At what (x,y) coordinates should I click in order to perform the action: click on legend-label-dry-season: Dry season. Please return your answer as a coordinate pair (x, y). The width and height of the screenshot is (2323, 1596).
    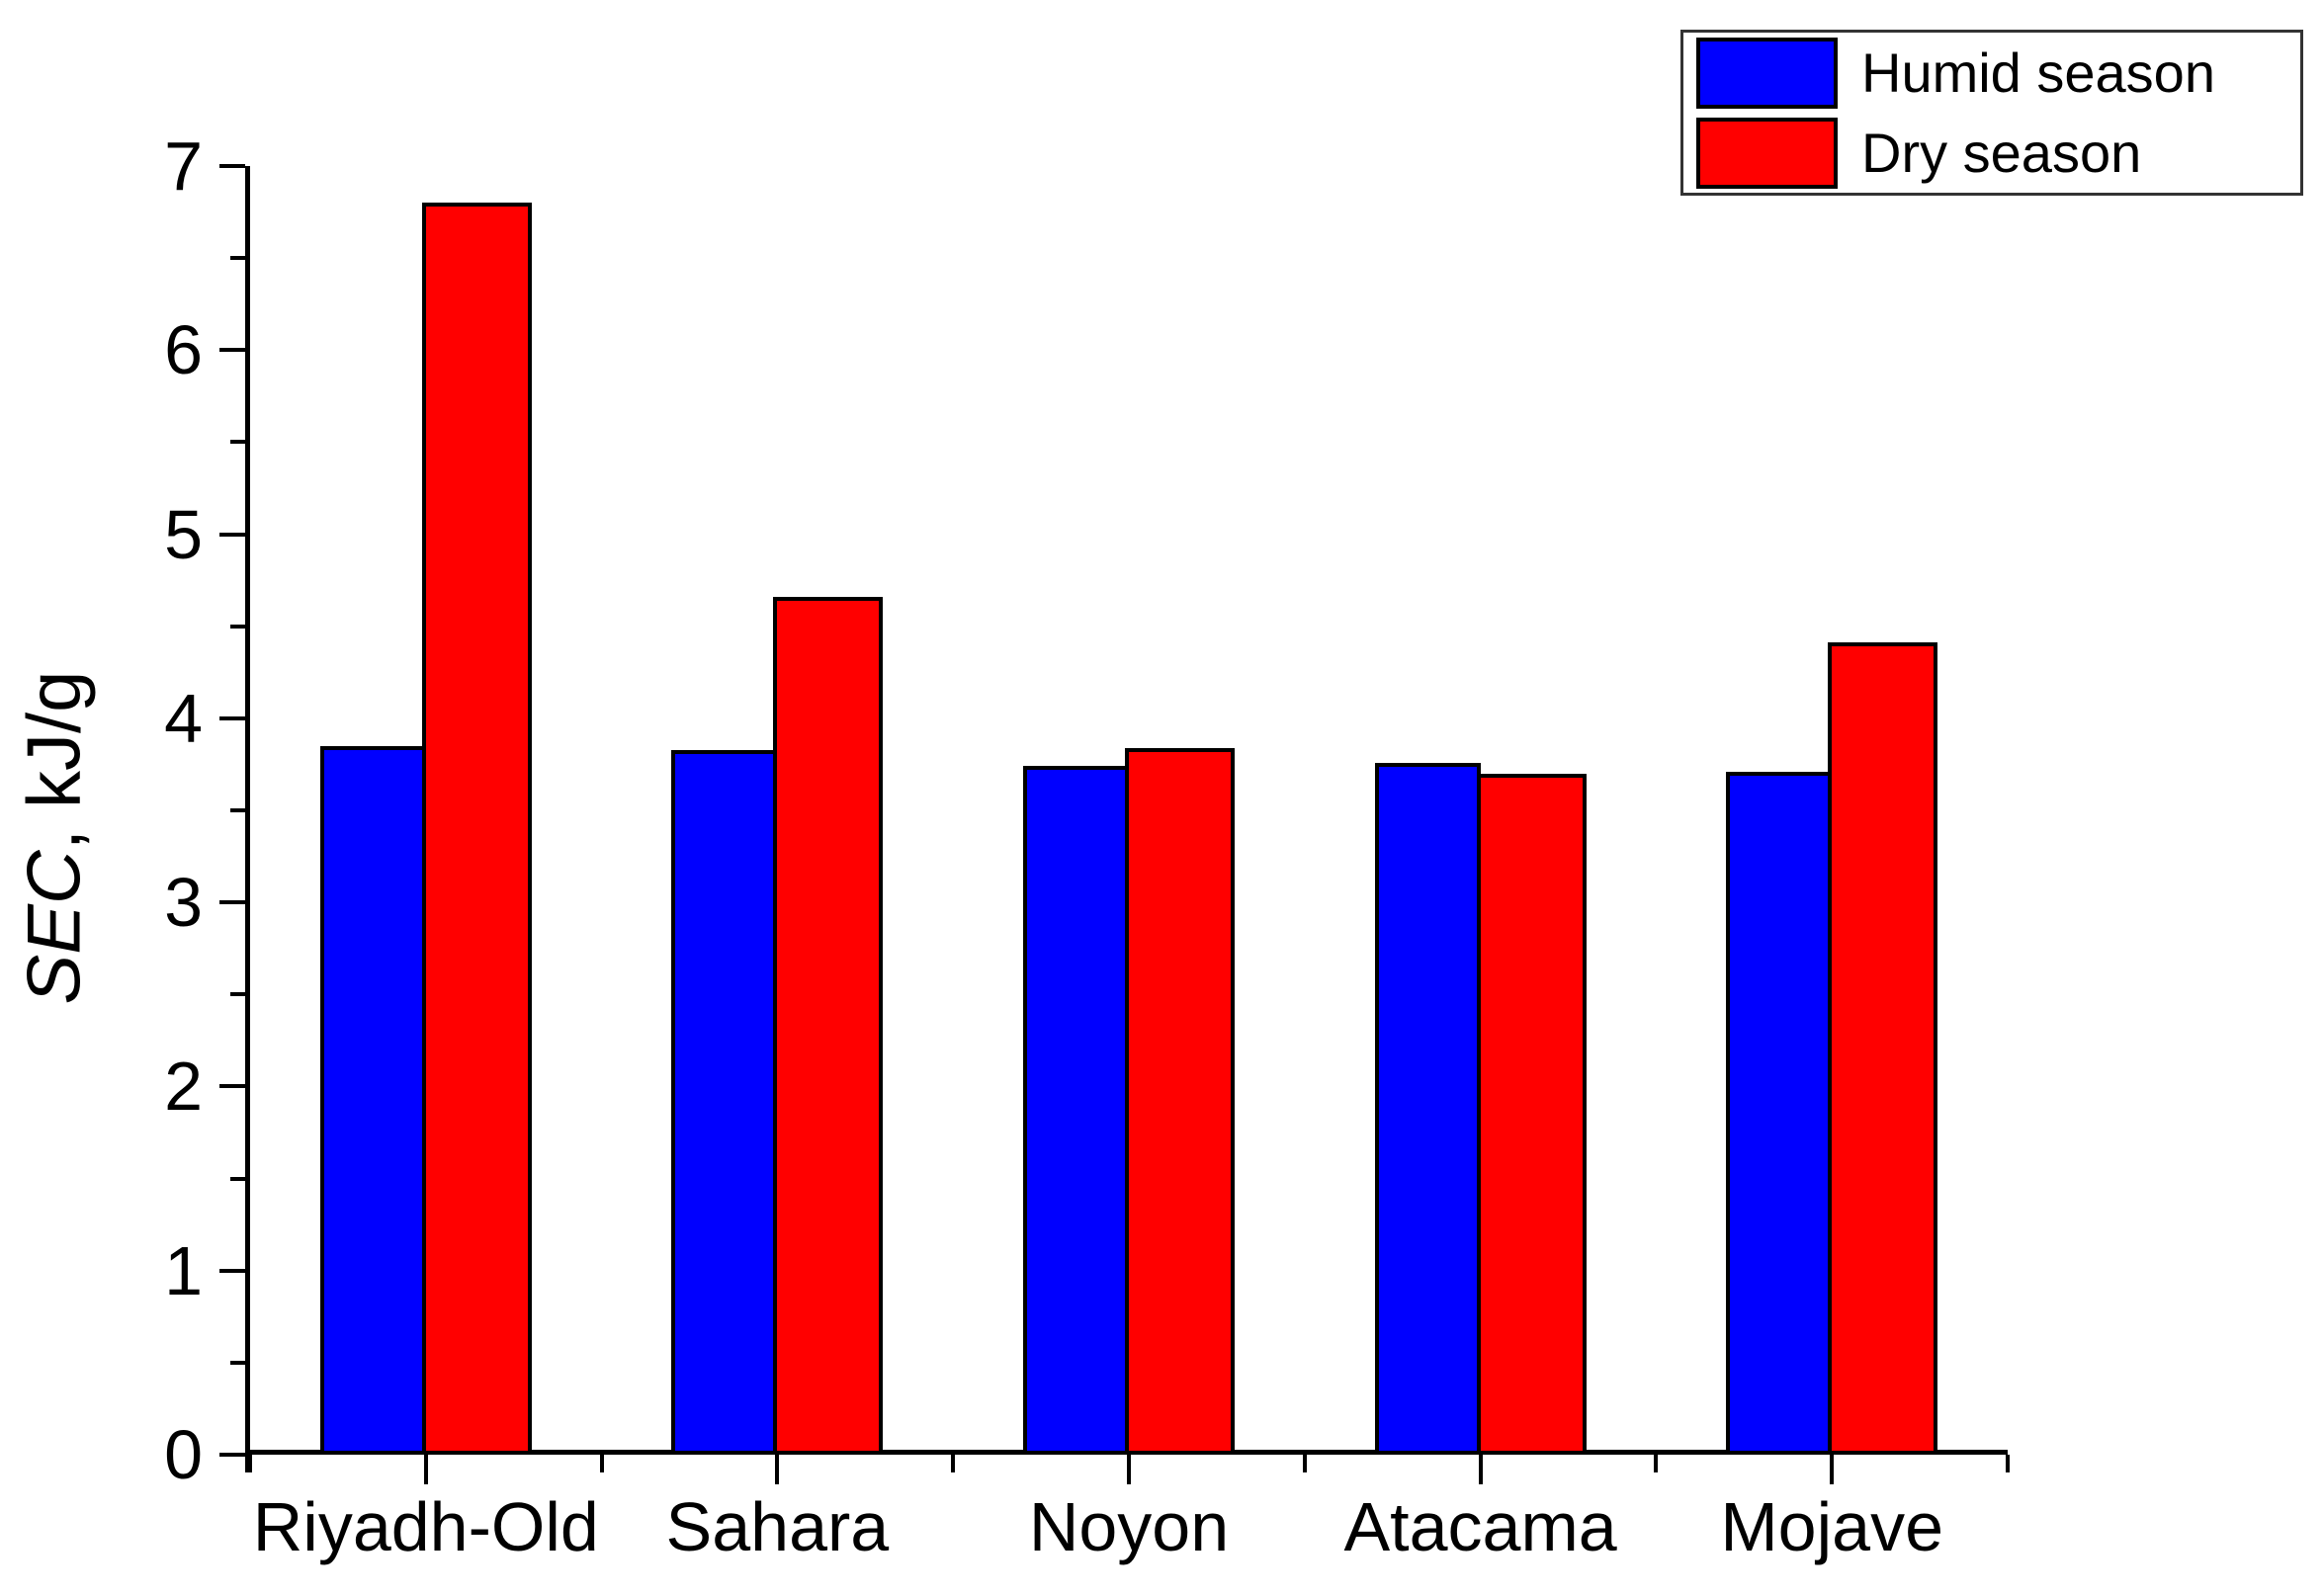
    Looking at the image, I should click on (2001, 152).